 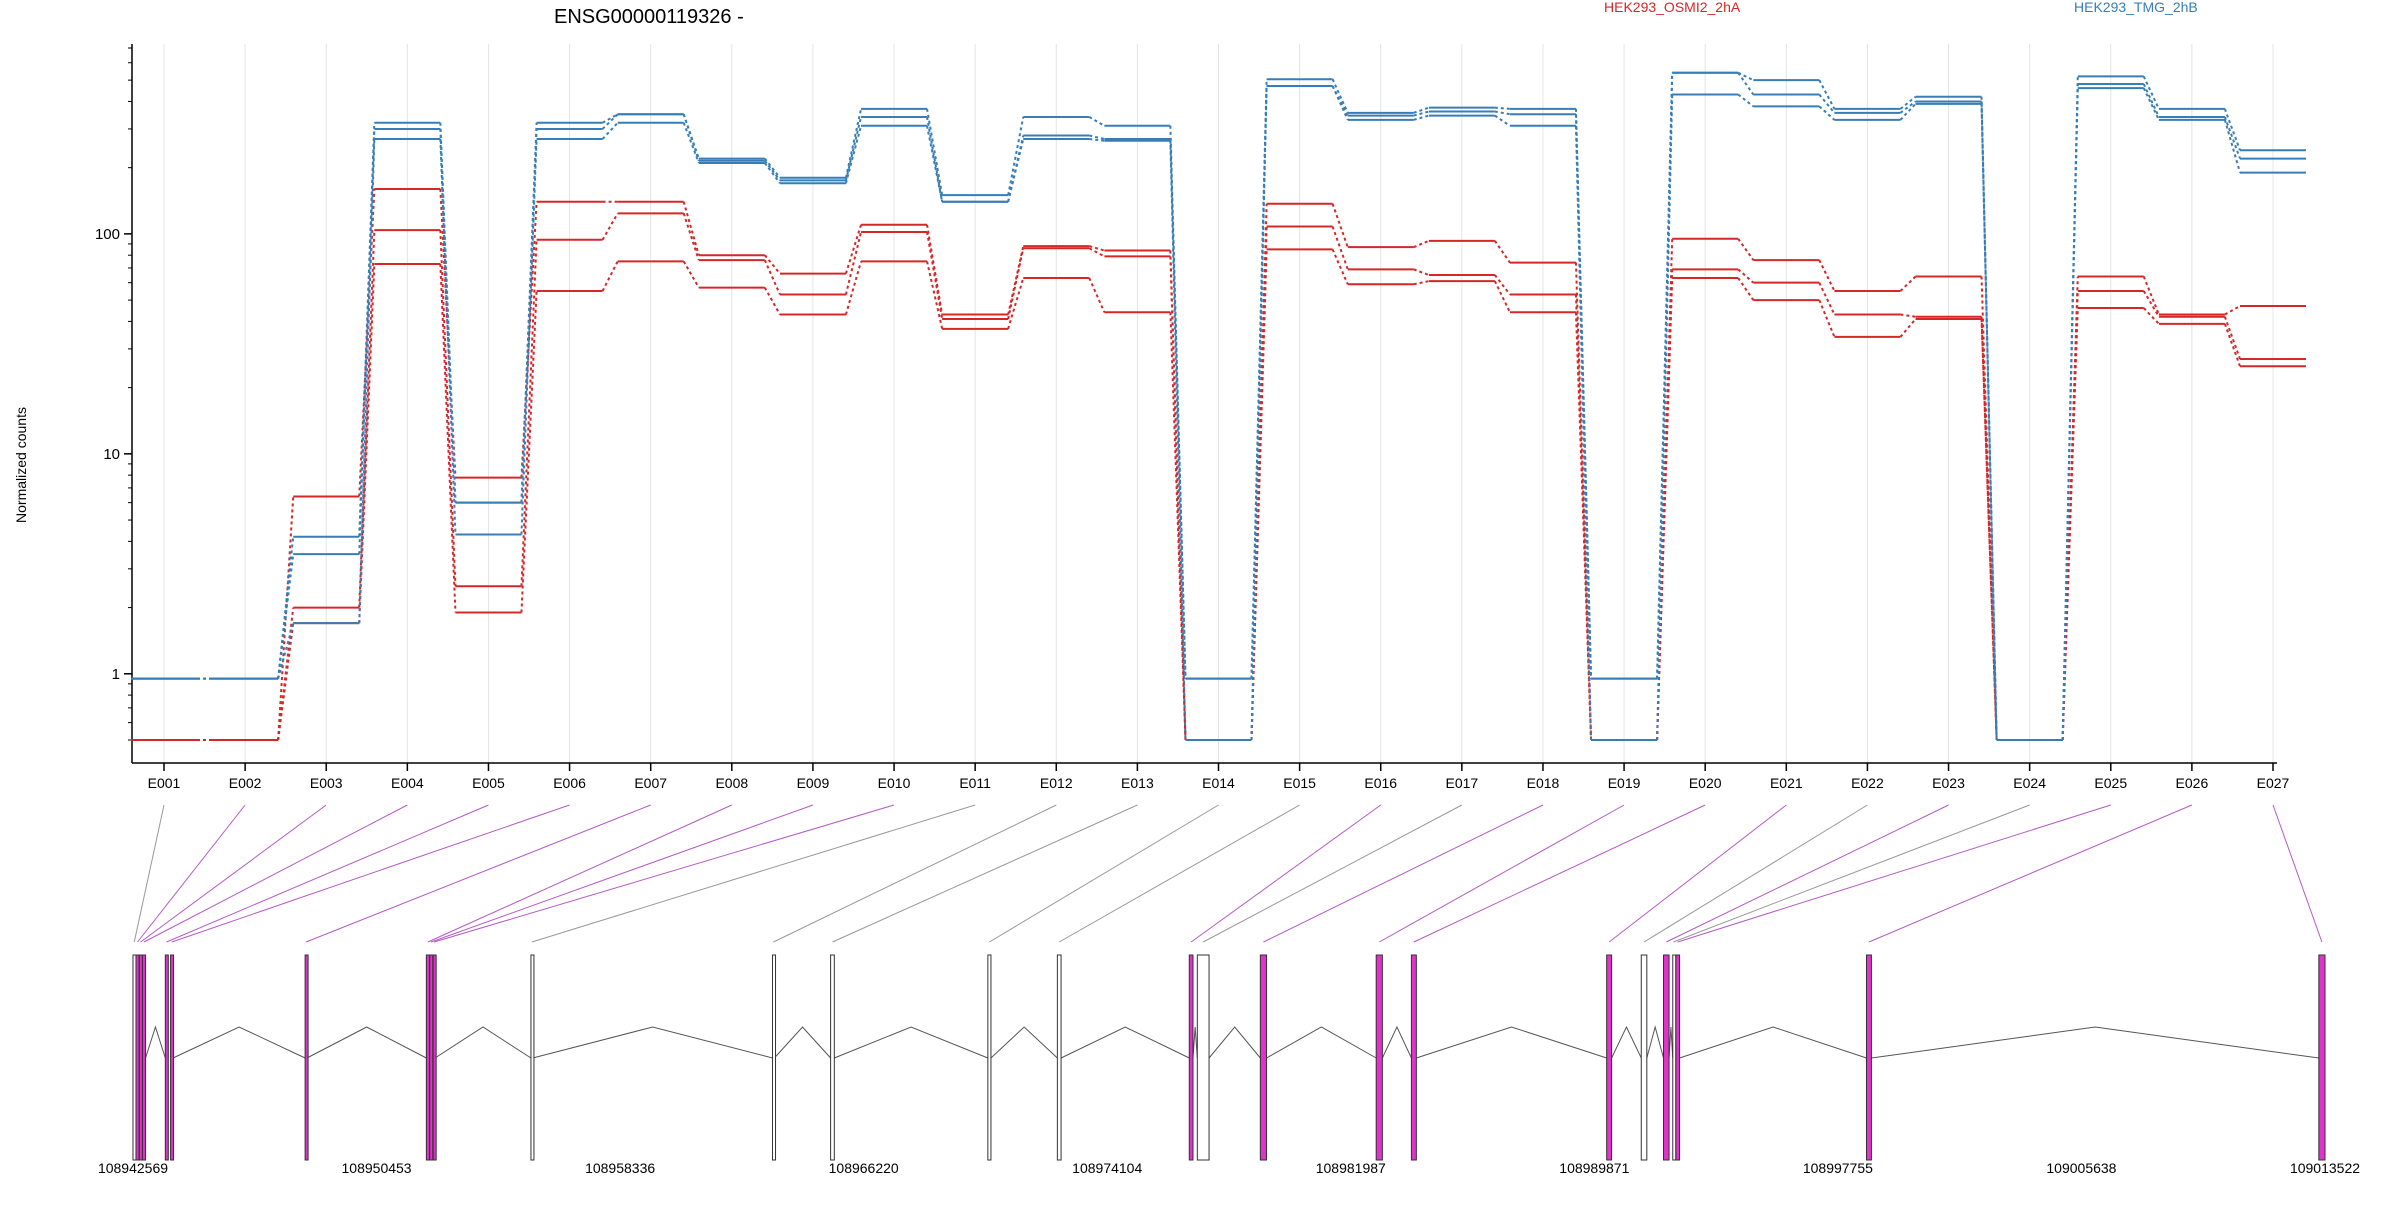 What do you see at coordinates (1218, 783) in the screenshot?
I see `x-tick-label: E014` at bounding box center [1218, 783].